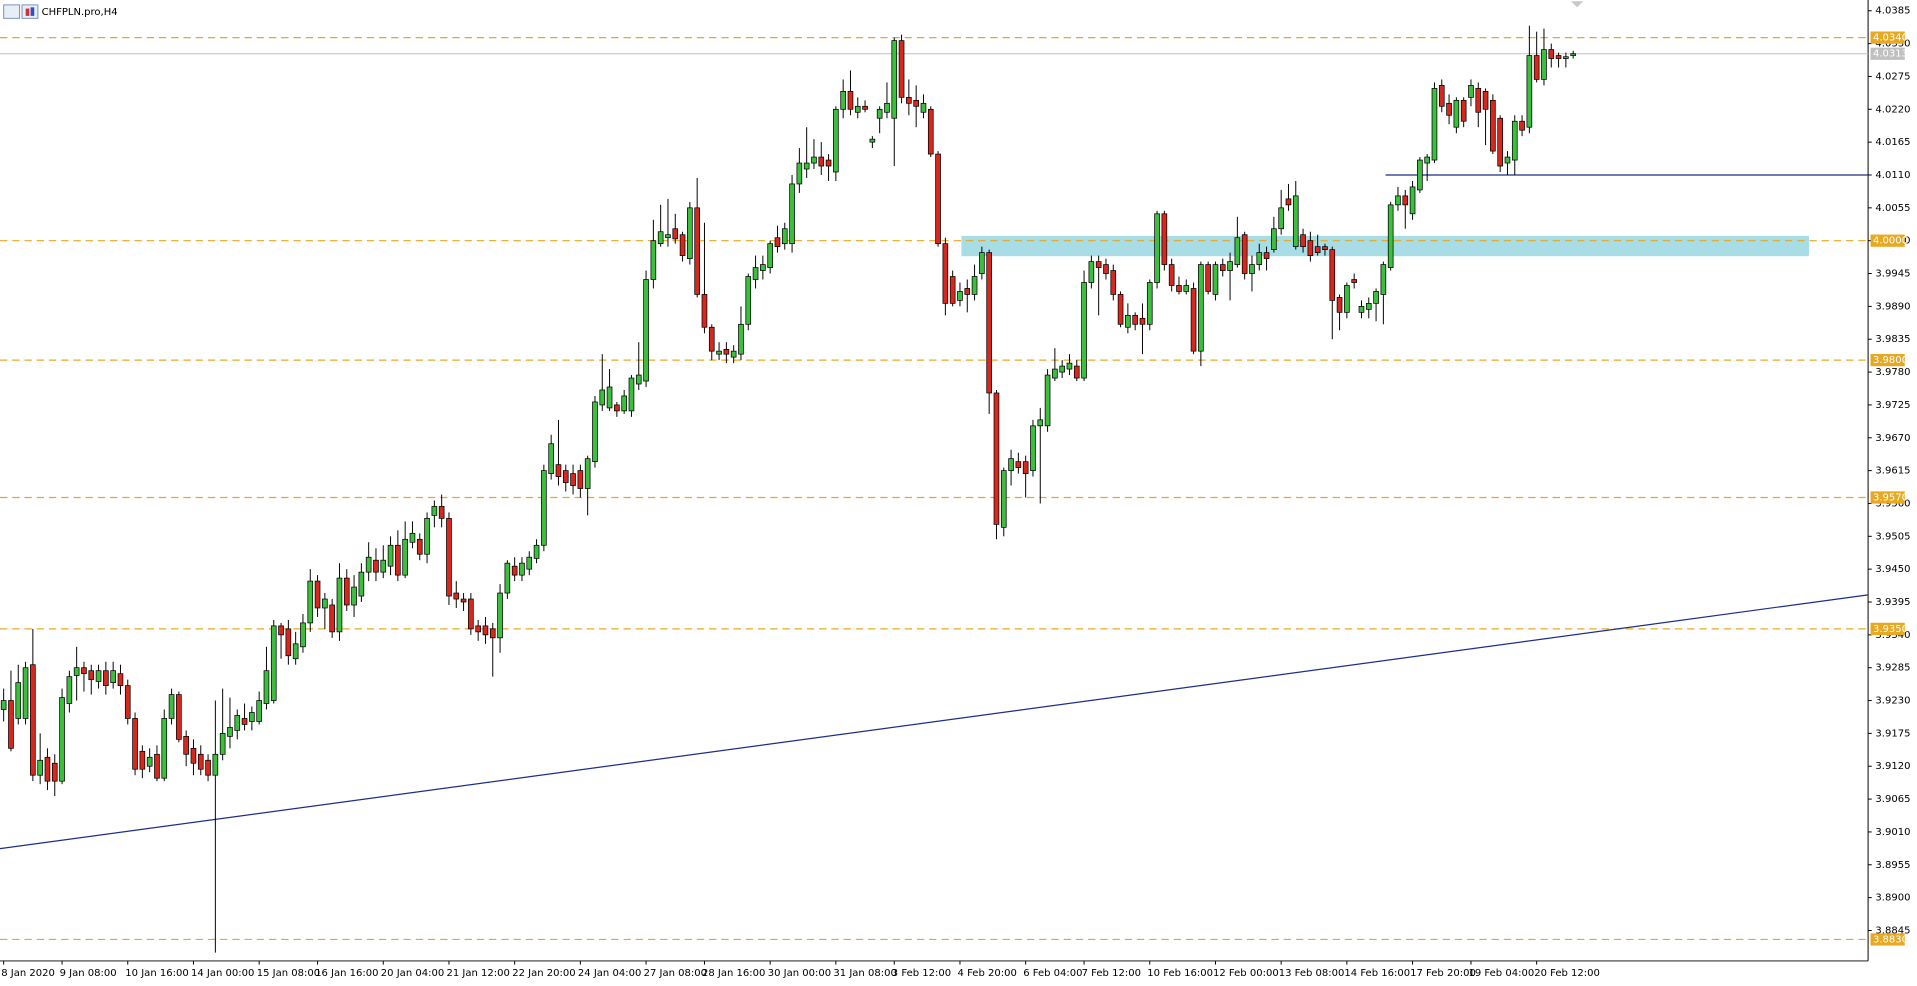  Describe the element at coordinates (1385, 246) in the screenshot. I see `zone` at that location.